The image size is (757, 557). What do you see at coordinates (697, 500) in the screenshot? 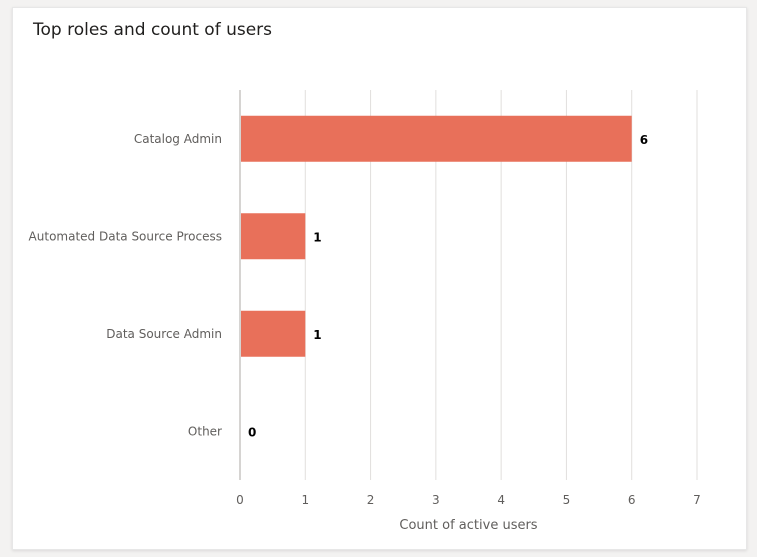
I see `x-tick-label: 7` at bounding box center [697, 500].